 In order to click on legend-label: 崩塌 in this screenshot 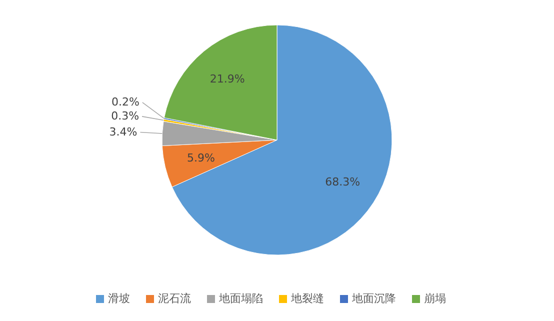, I will do `click(435, 299)`.